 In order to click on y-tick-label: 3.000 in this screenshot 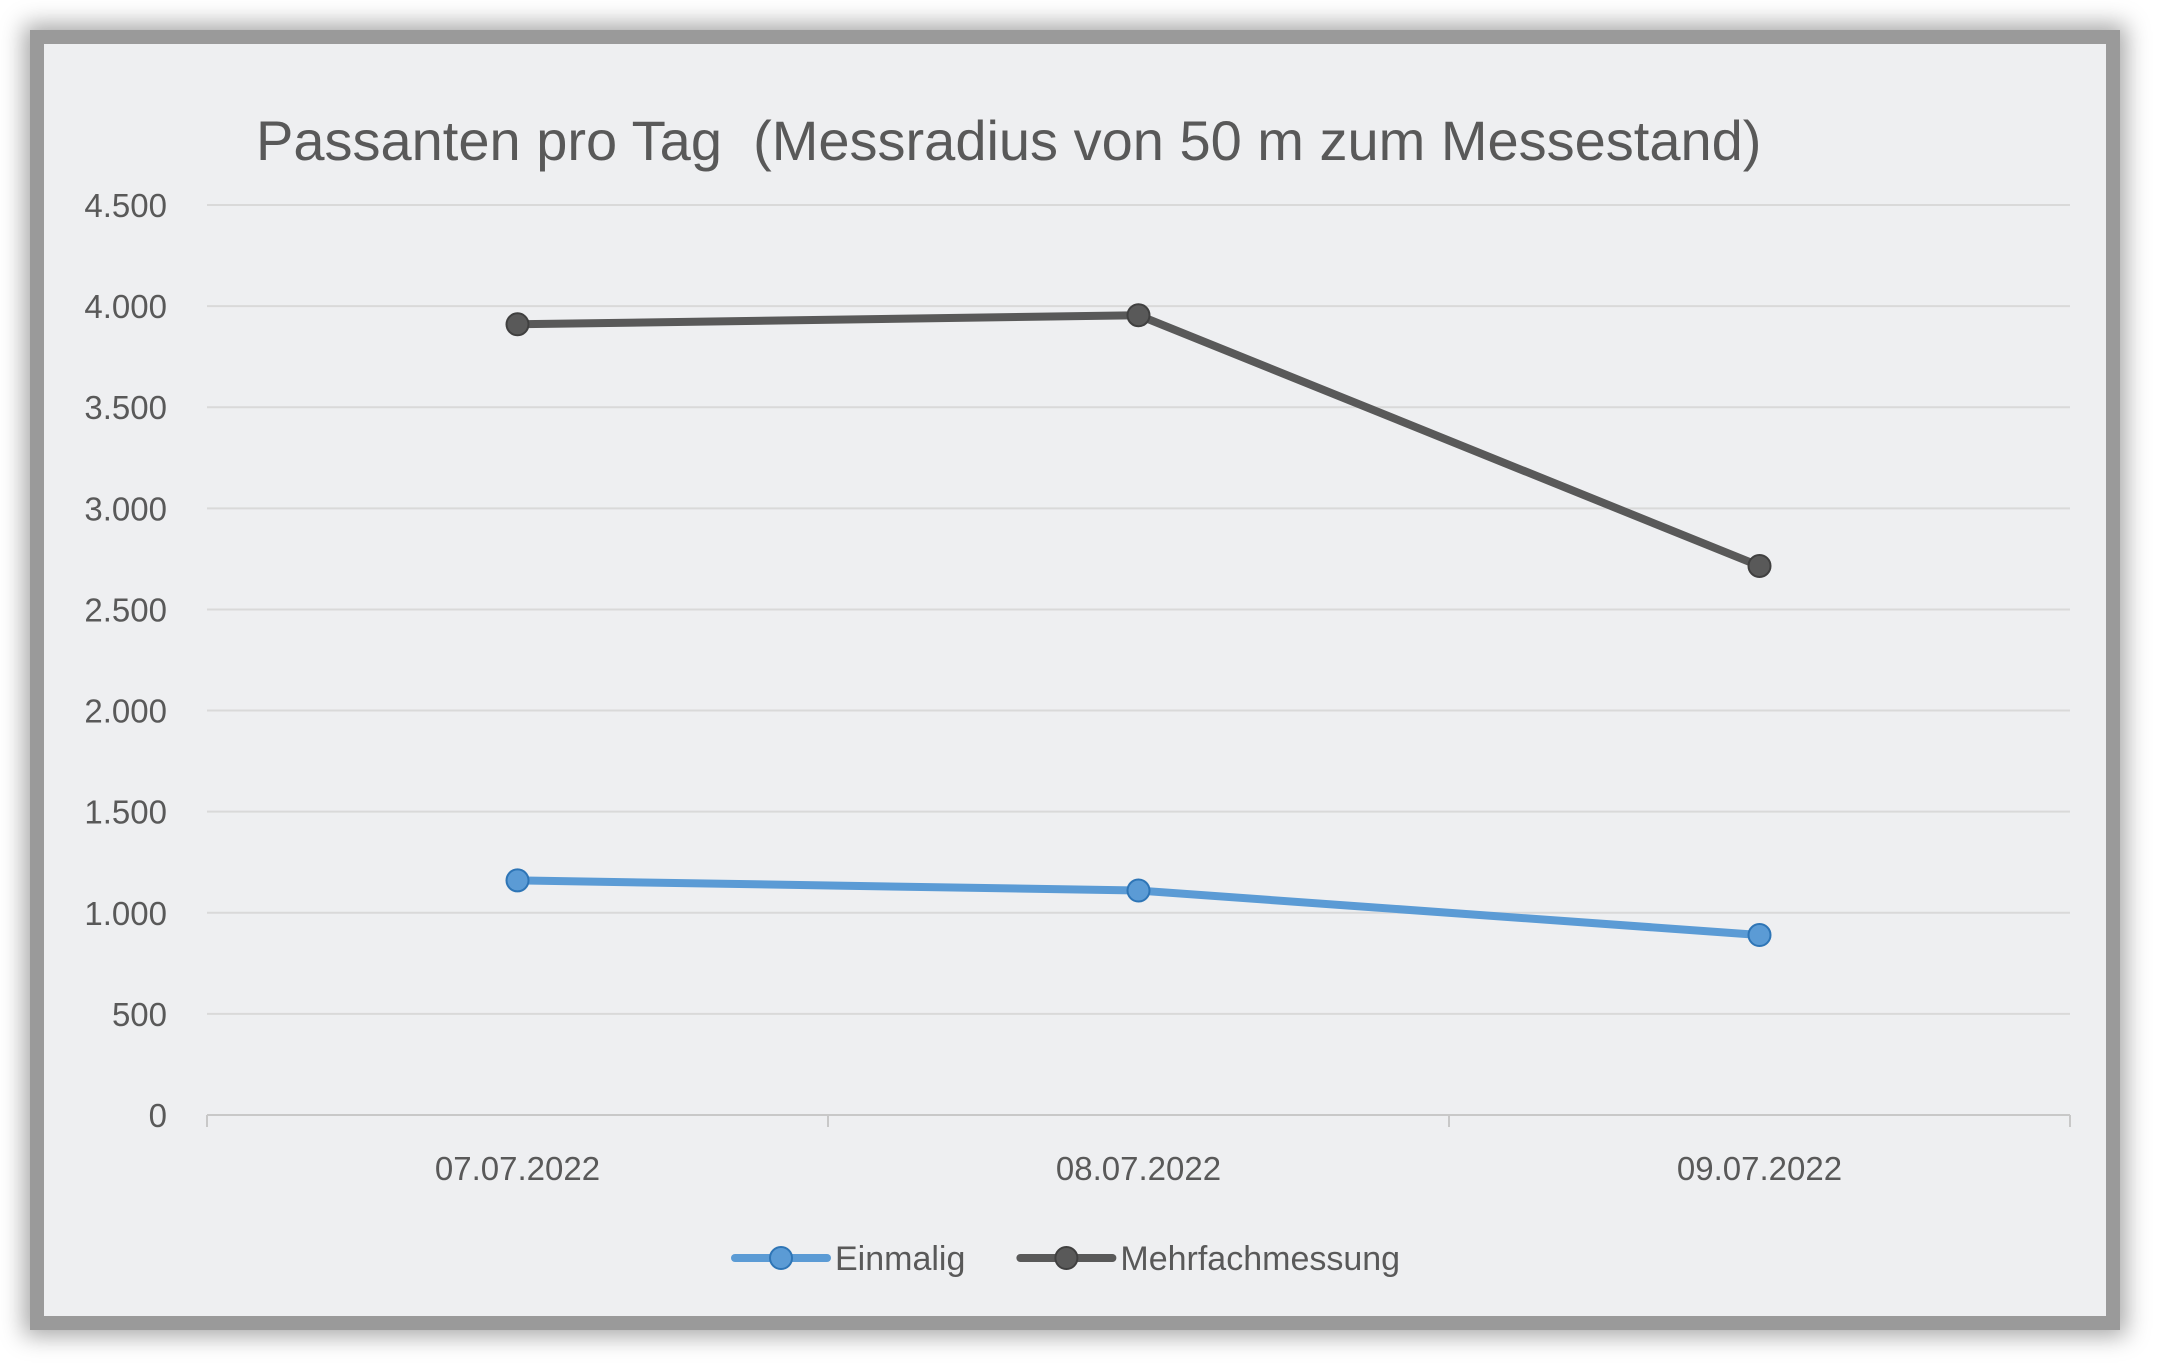, I will do `click(125, 508)`.